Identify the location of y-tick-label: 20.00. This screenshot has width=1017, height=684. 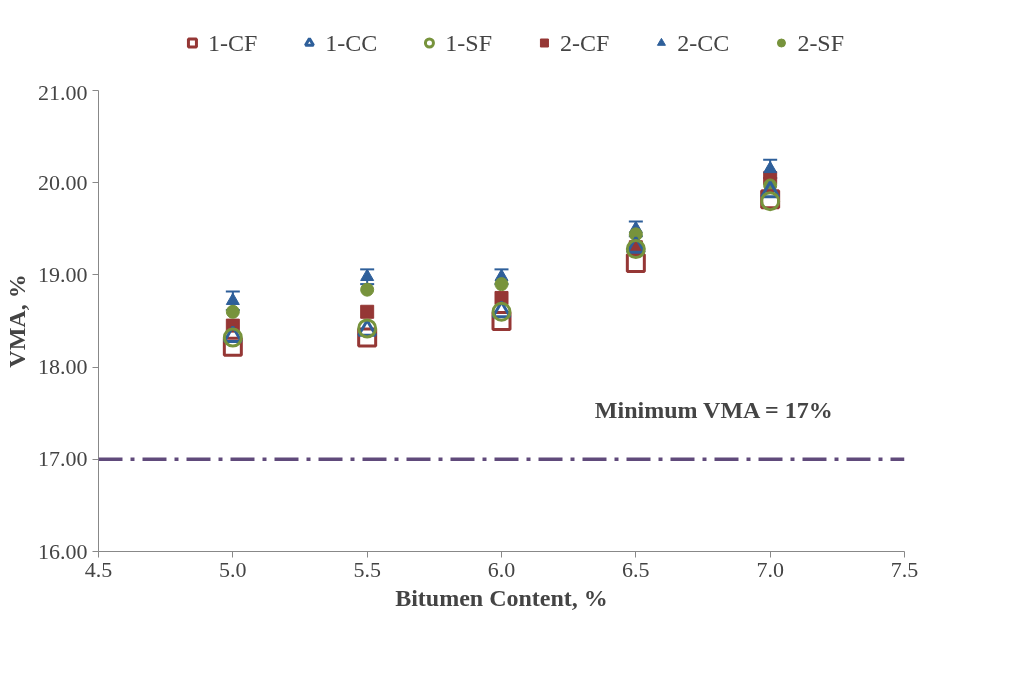
(63, 182).